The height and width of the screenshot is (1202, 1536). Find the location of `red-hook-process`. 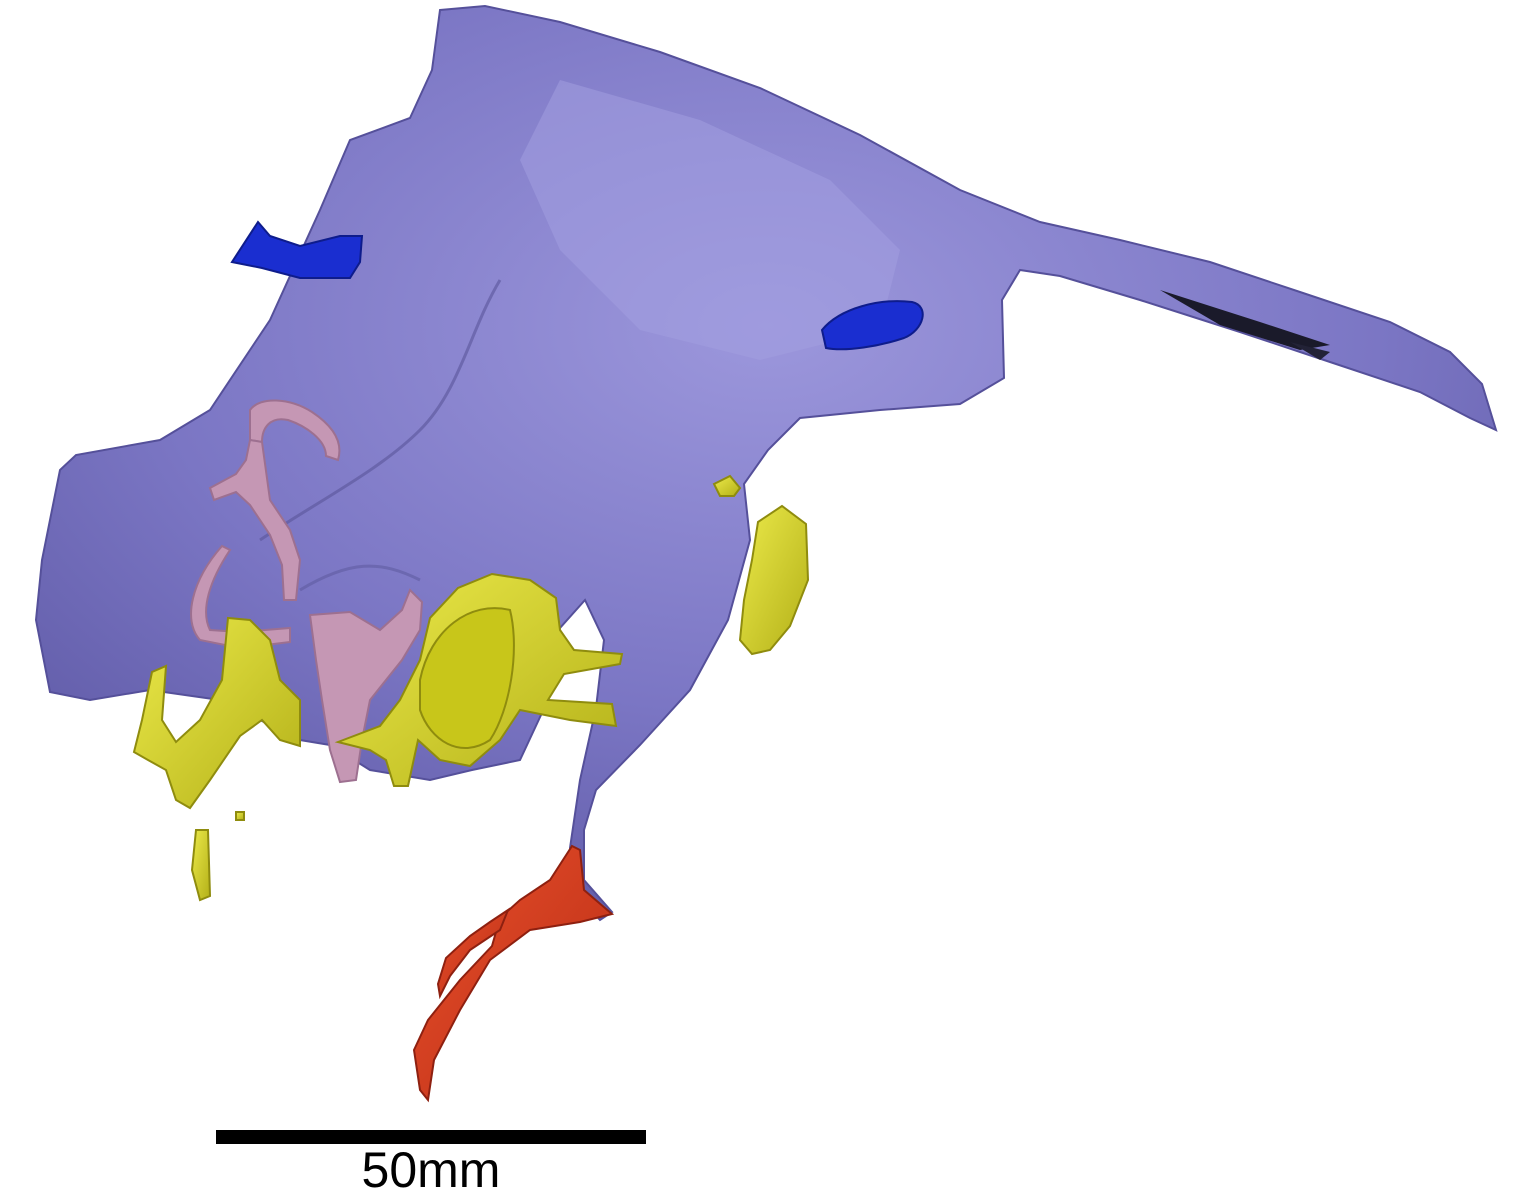

red-hook-process is located at coordinates (513, 973).